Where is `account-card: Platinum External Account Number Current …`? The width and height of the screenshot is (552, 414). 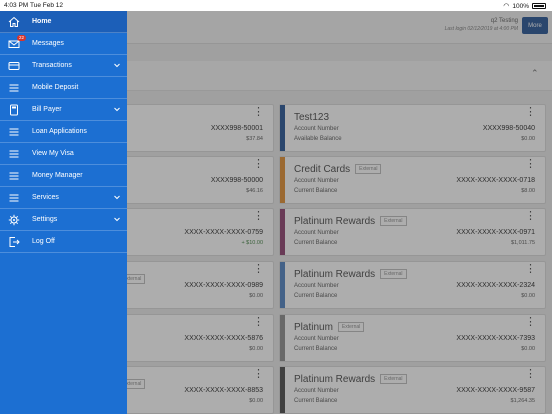 account-card: Platinum External Account Number Current … is located at coordinates (412, 338).